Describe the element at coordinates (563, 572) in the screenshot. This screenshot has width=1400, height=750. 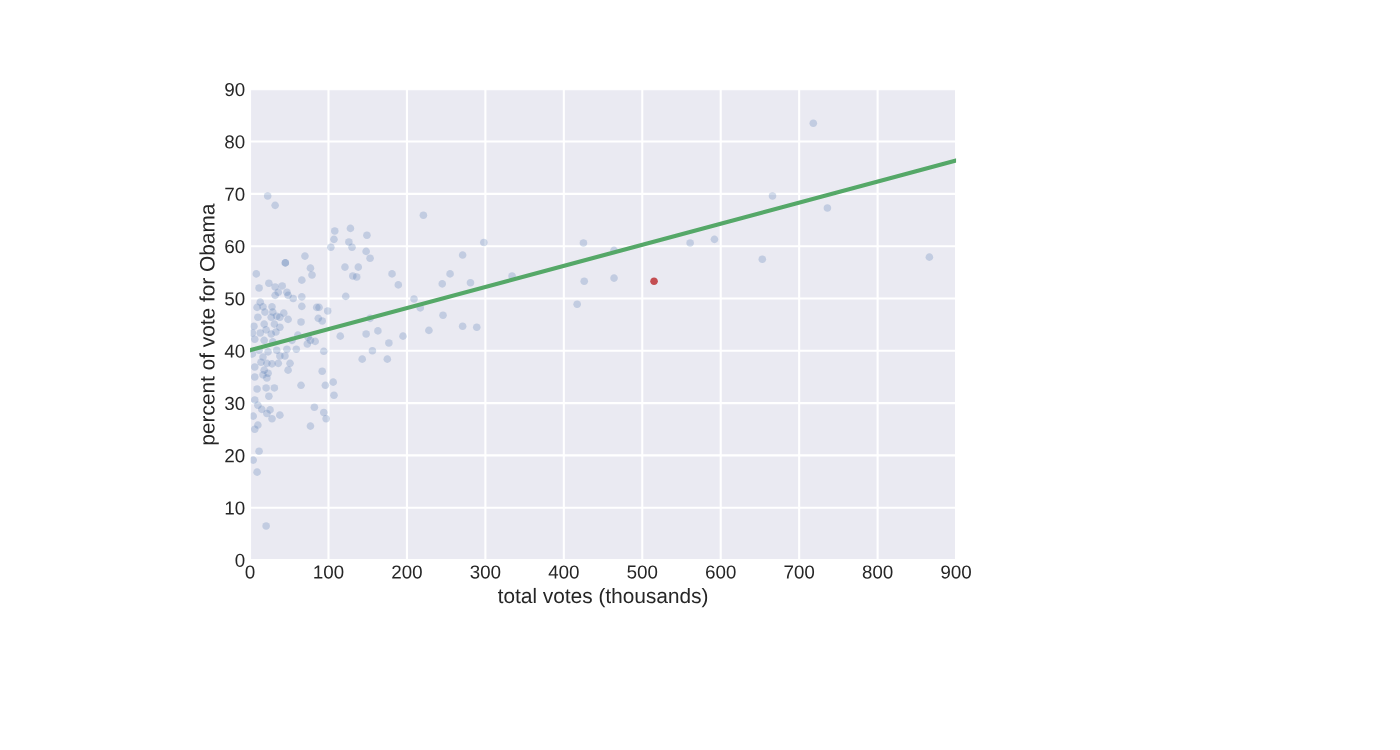
I see `x-tick-label: 400` at that location.